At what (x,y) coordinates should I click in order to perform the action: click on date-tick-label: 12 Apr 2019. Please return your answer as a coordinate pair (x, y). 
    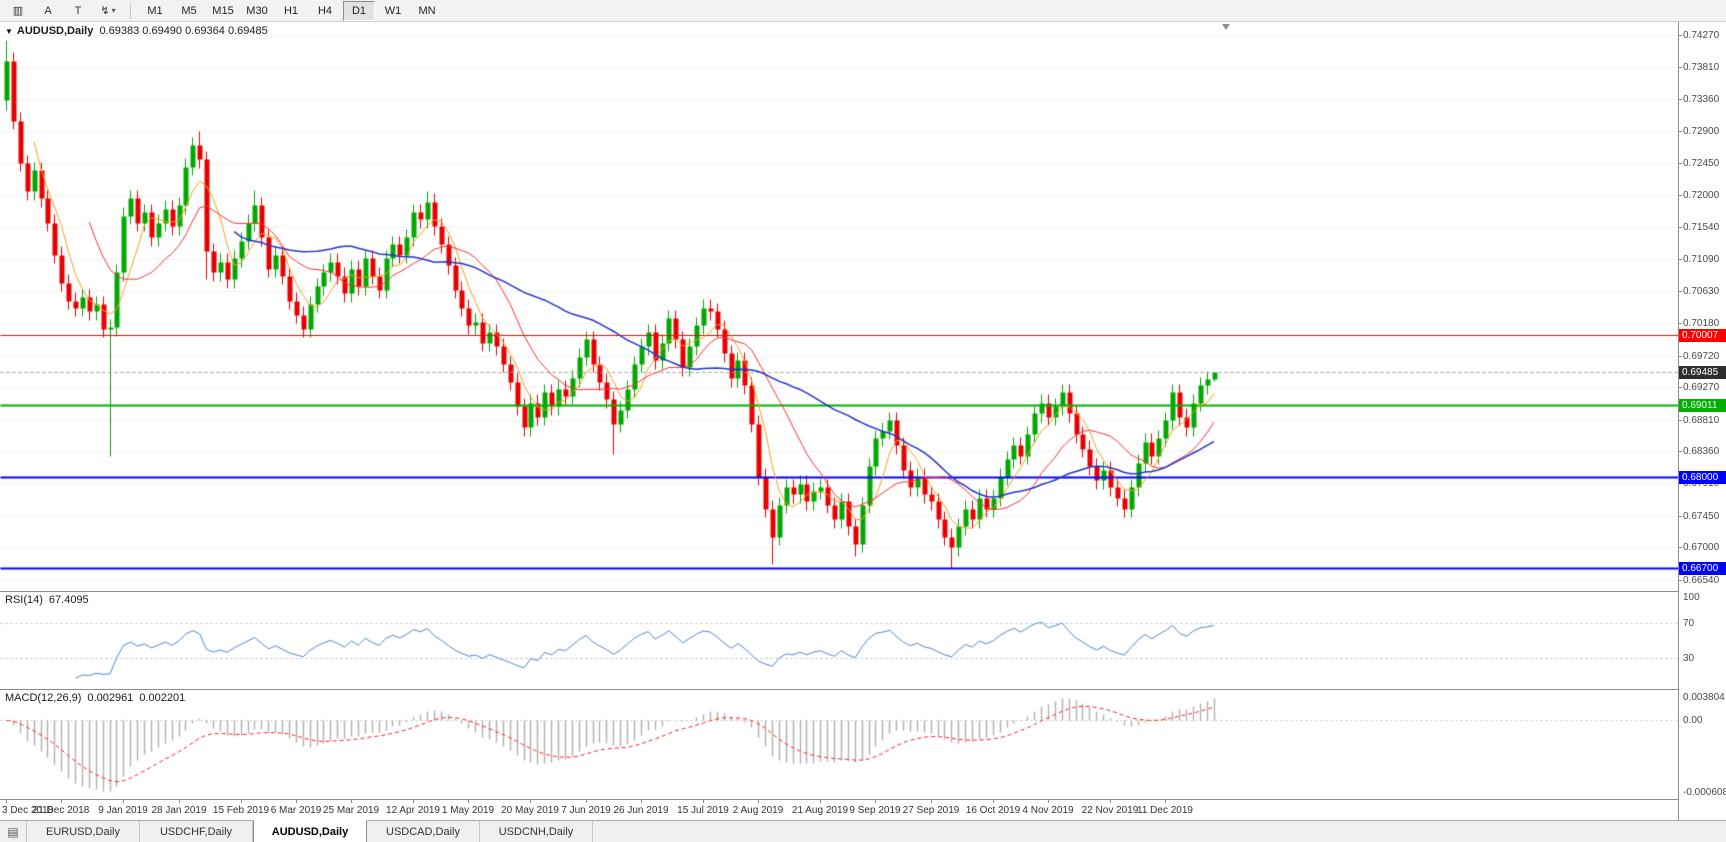
    Looking at the image, I should click on (413, 810).